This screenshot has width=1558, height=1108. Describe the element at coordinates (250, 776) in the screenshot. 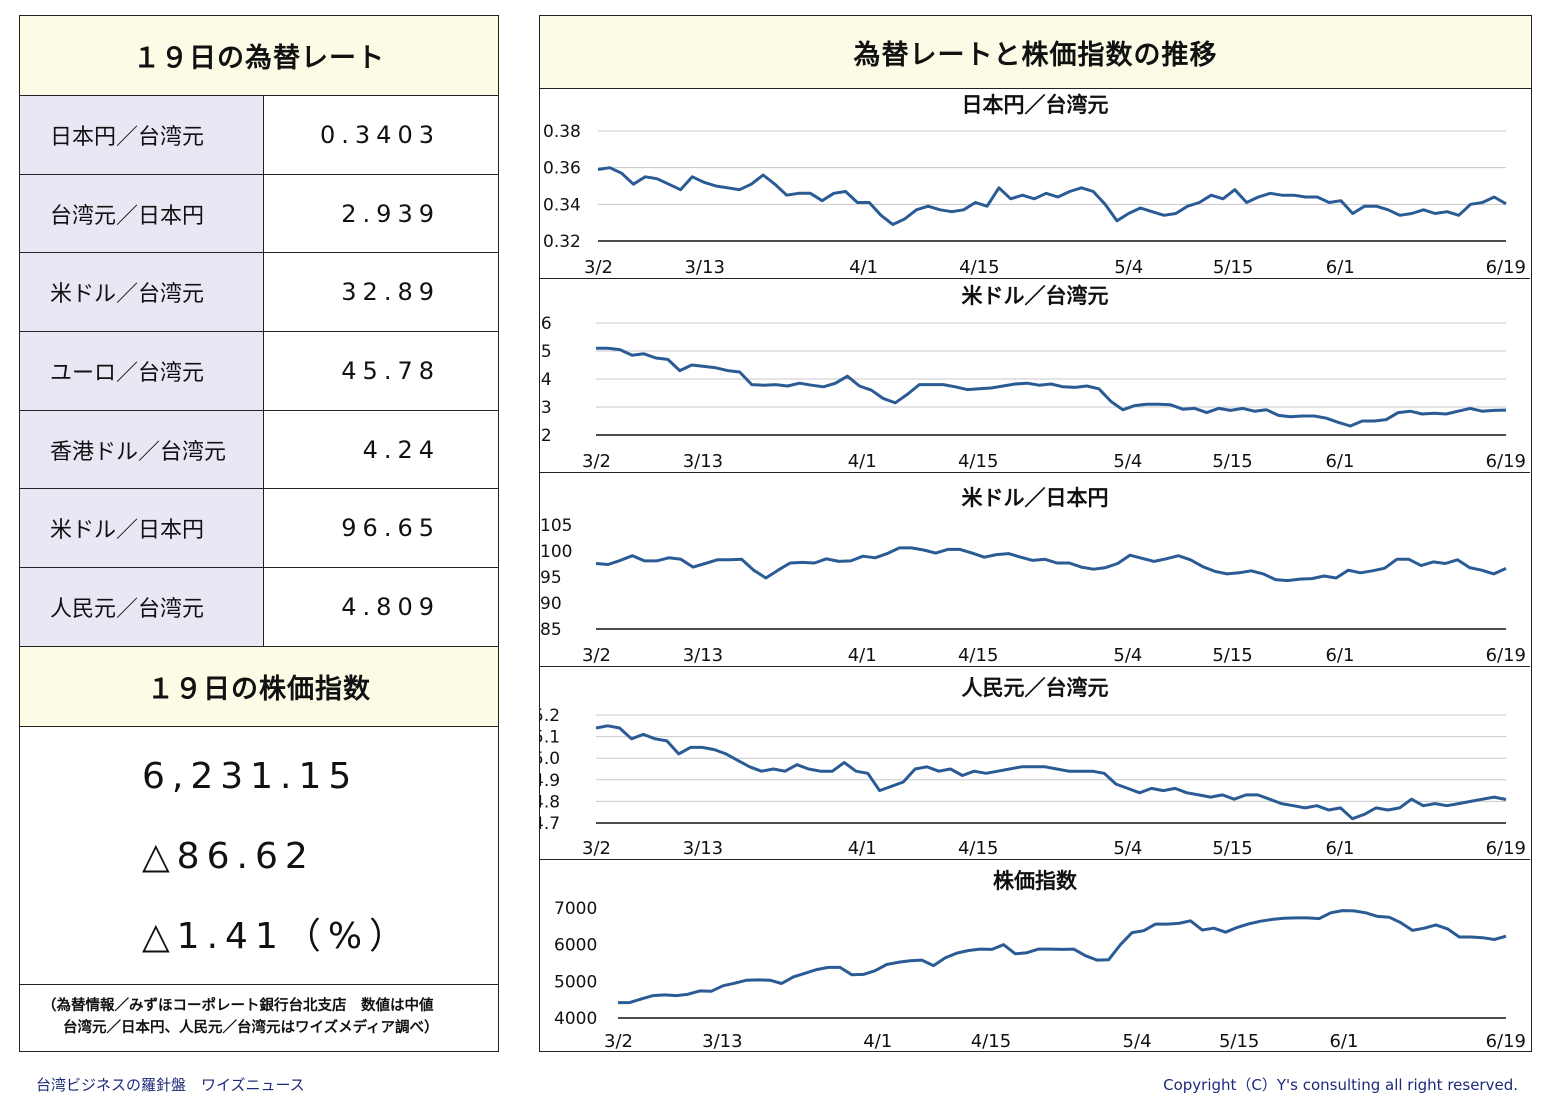

I see `stock-index-value: 6,231.15` at that location.